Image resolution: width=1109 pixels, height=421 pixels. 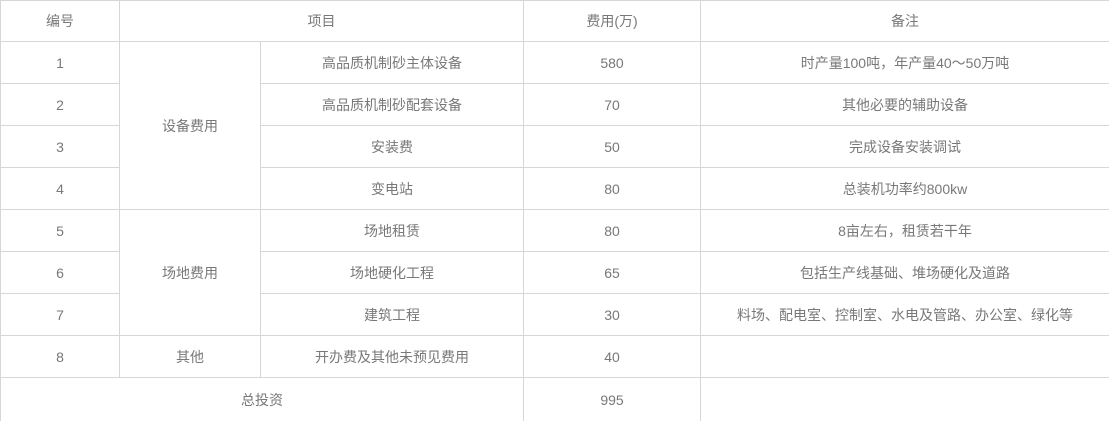 I want to click on cell-item: 高品质机制砂主体设备, so click(x=392, y=62).